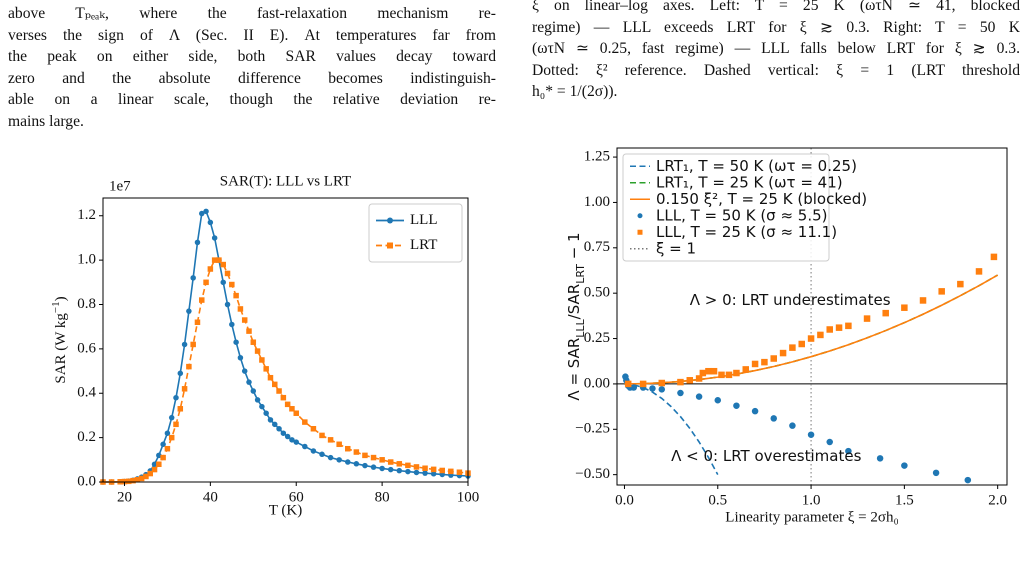 This screenshot has width=1028, height=573. Describe the element at coordinates (811, 517) in the screenshot. I see `x-axis-label: Linearity parameter ξ = 2σh₀` at that location.